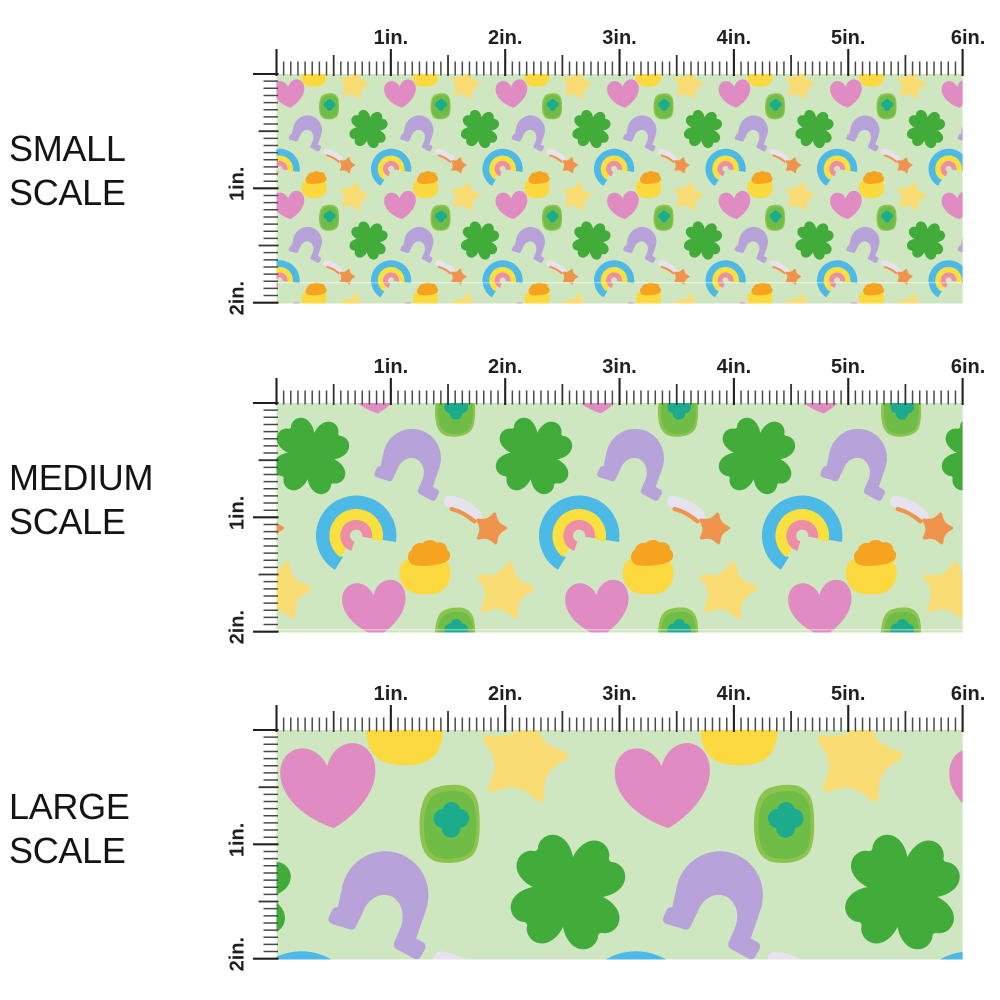  I want to click on svg-text: LARGE, so click(69, 806).